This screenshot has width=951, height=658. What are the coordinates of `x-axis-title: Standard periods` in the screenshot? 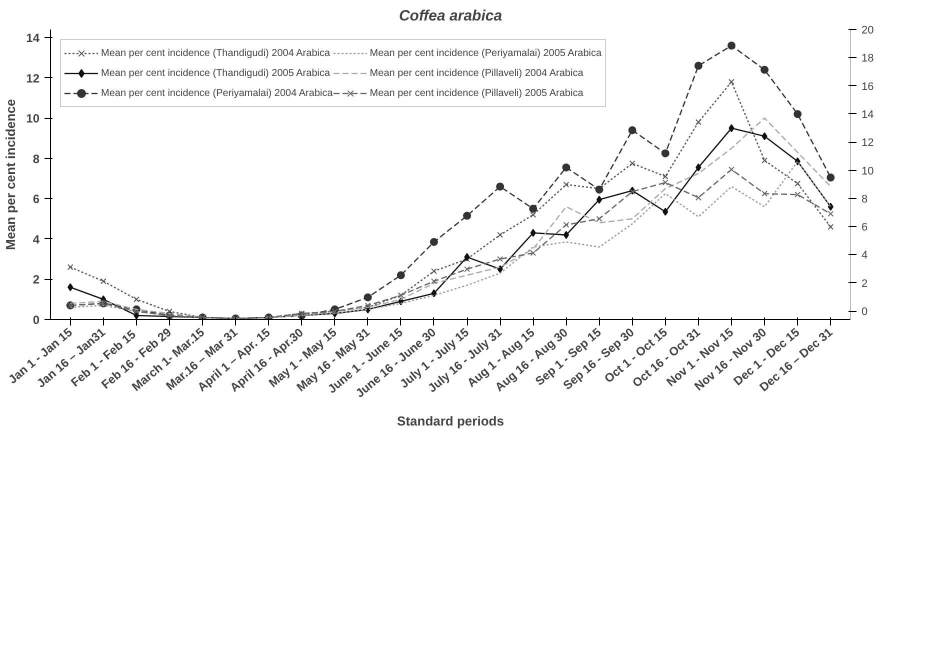 It's located at (450, 421).